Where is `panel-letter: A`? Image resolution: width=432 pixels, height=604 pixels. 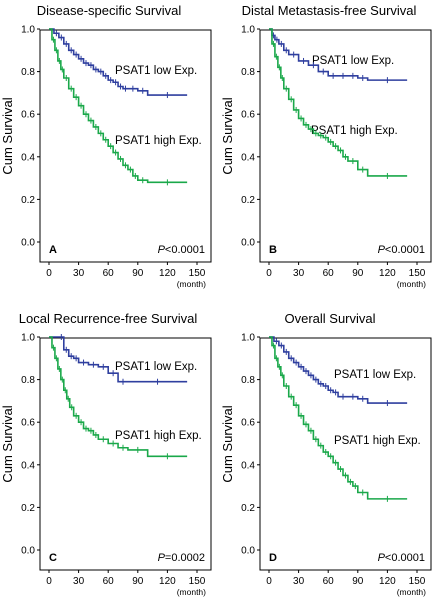 panel-letter: A is located at coordinates (53, 250).